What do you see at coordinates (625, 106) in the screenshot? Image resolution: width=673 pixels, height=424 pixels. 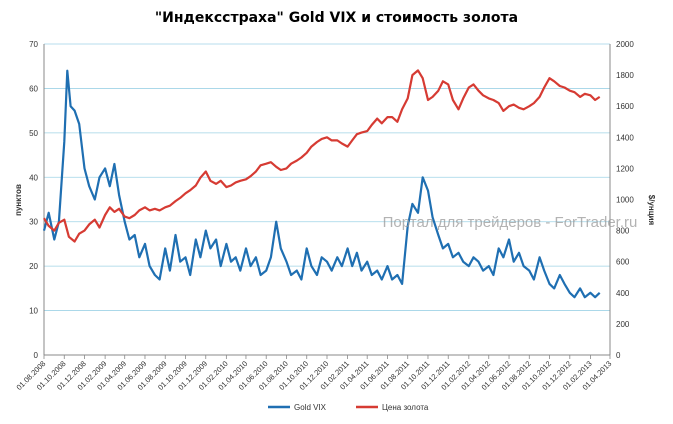 I see `y-tick-right: 1600` at bounding box center [625, 106].